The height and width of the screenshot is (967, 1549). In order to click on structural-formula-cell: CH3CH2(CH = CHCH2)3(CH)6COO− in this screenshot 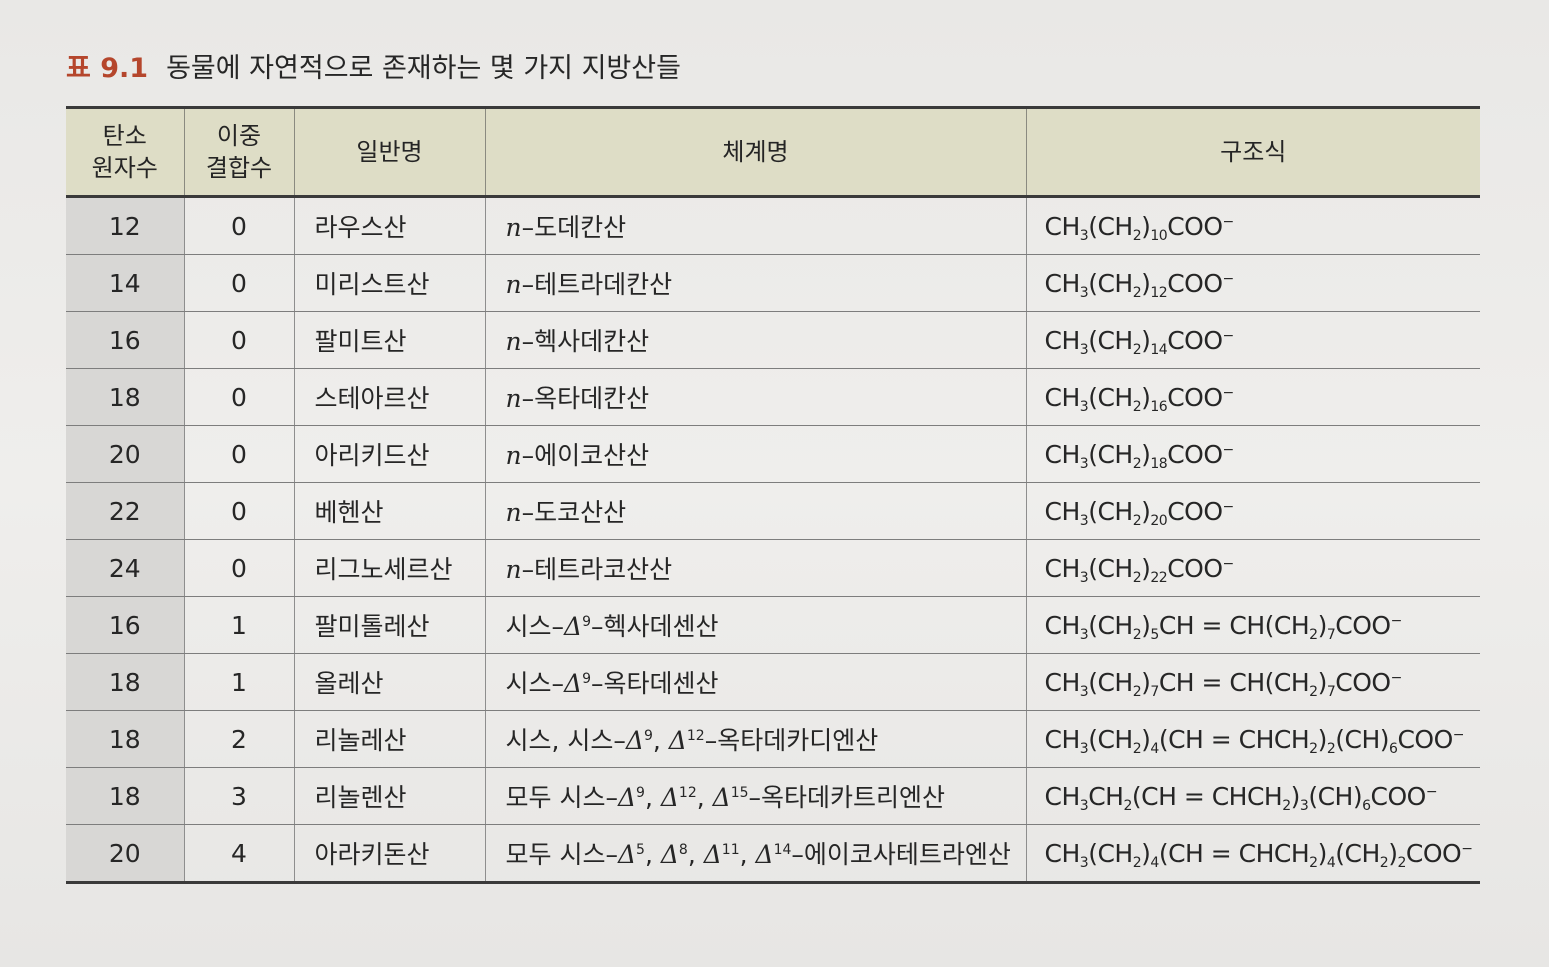, I will do `click(1253, 796)`.